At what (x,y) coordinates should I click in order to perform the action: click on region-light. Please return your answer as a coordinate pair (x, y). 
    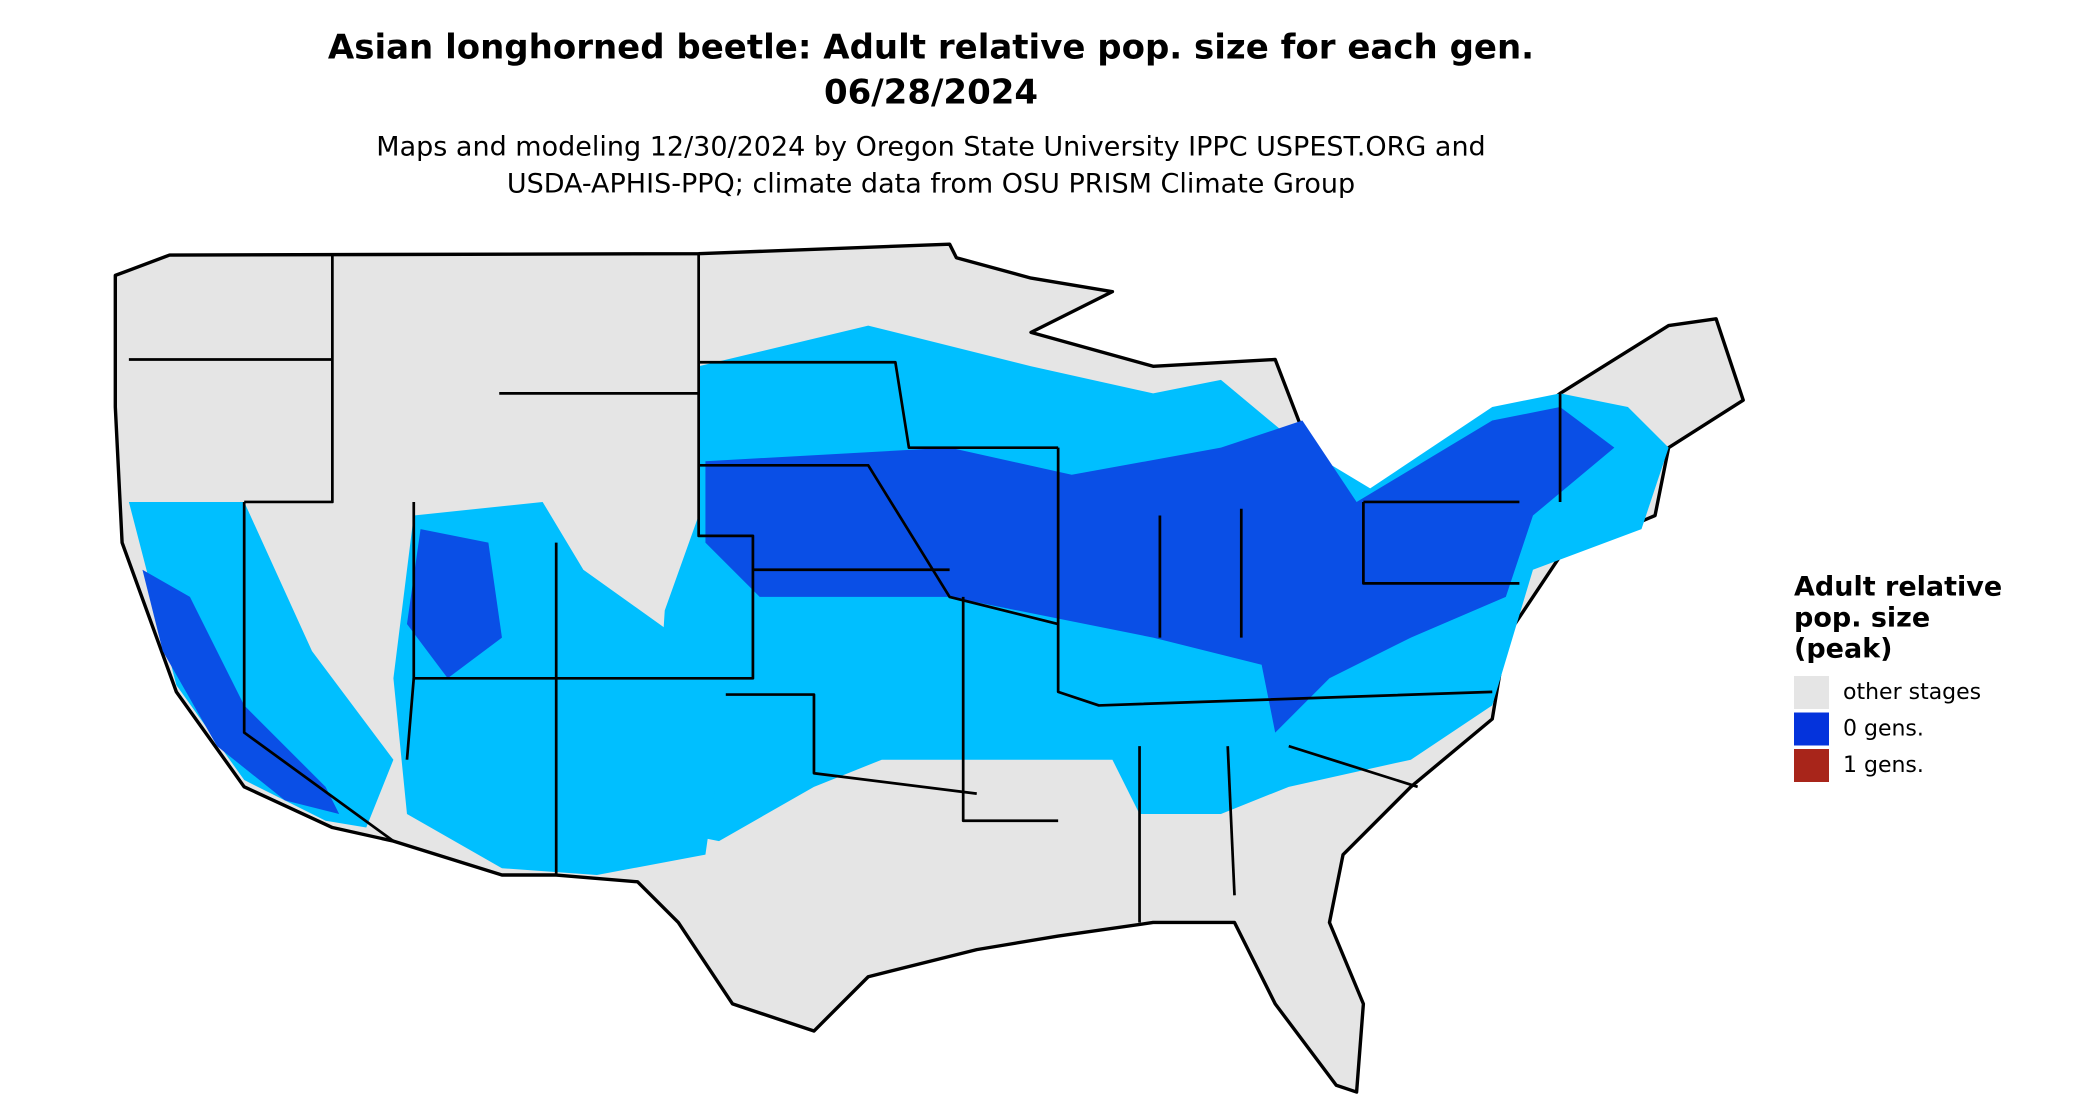
    Looking at the image, I should click on (261, 664).